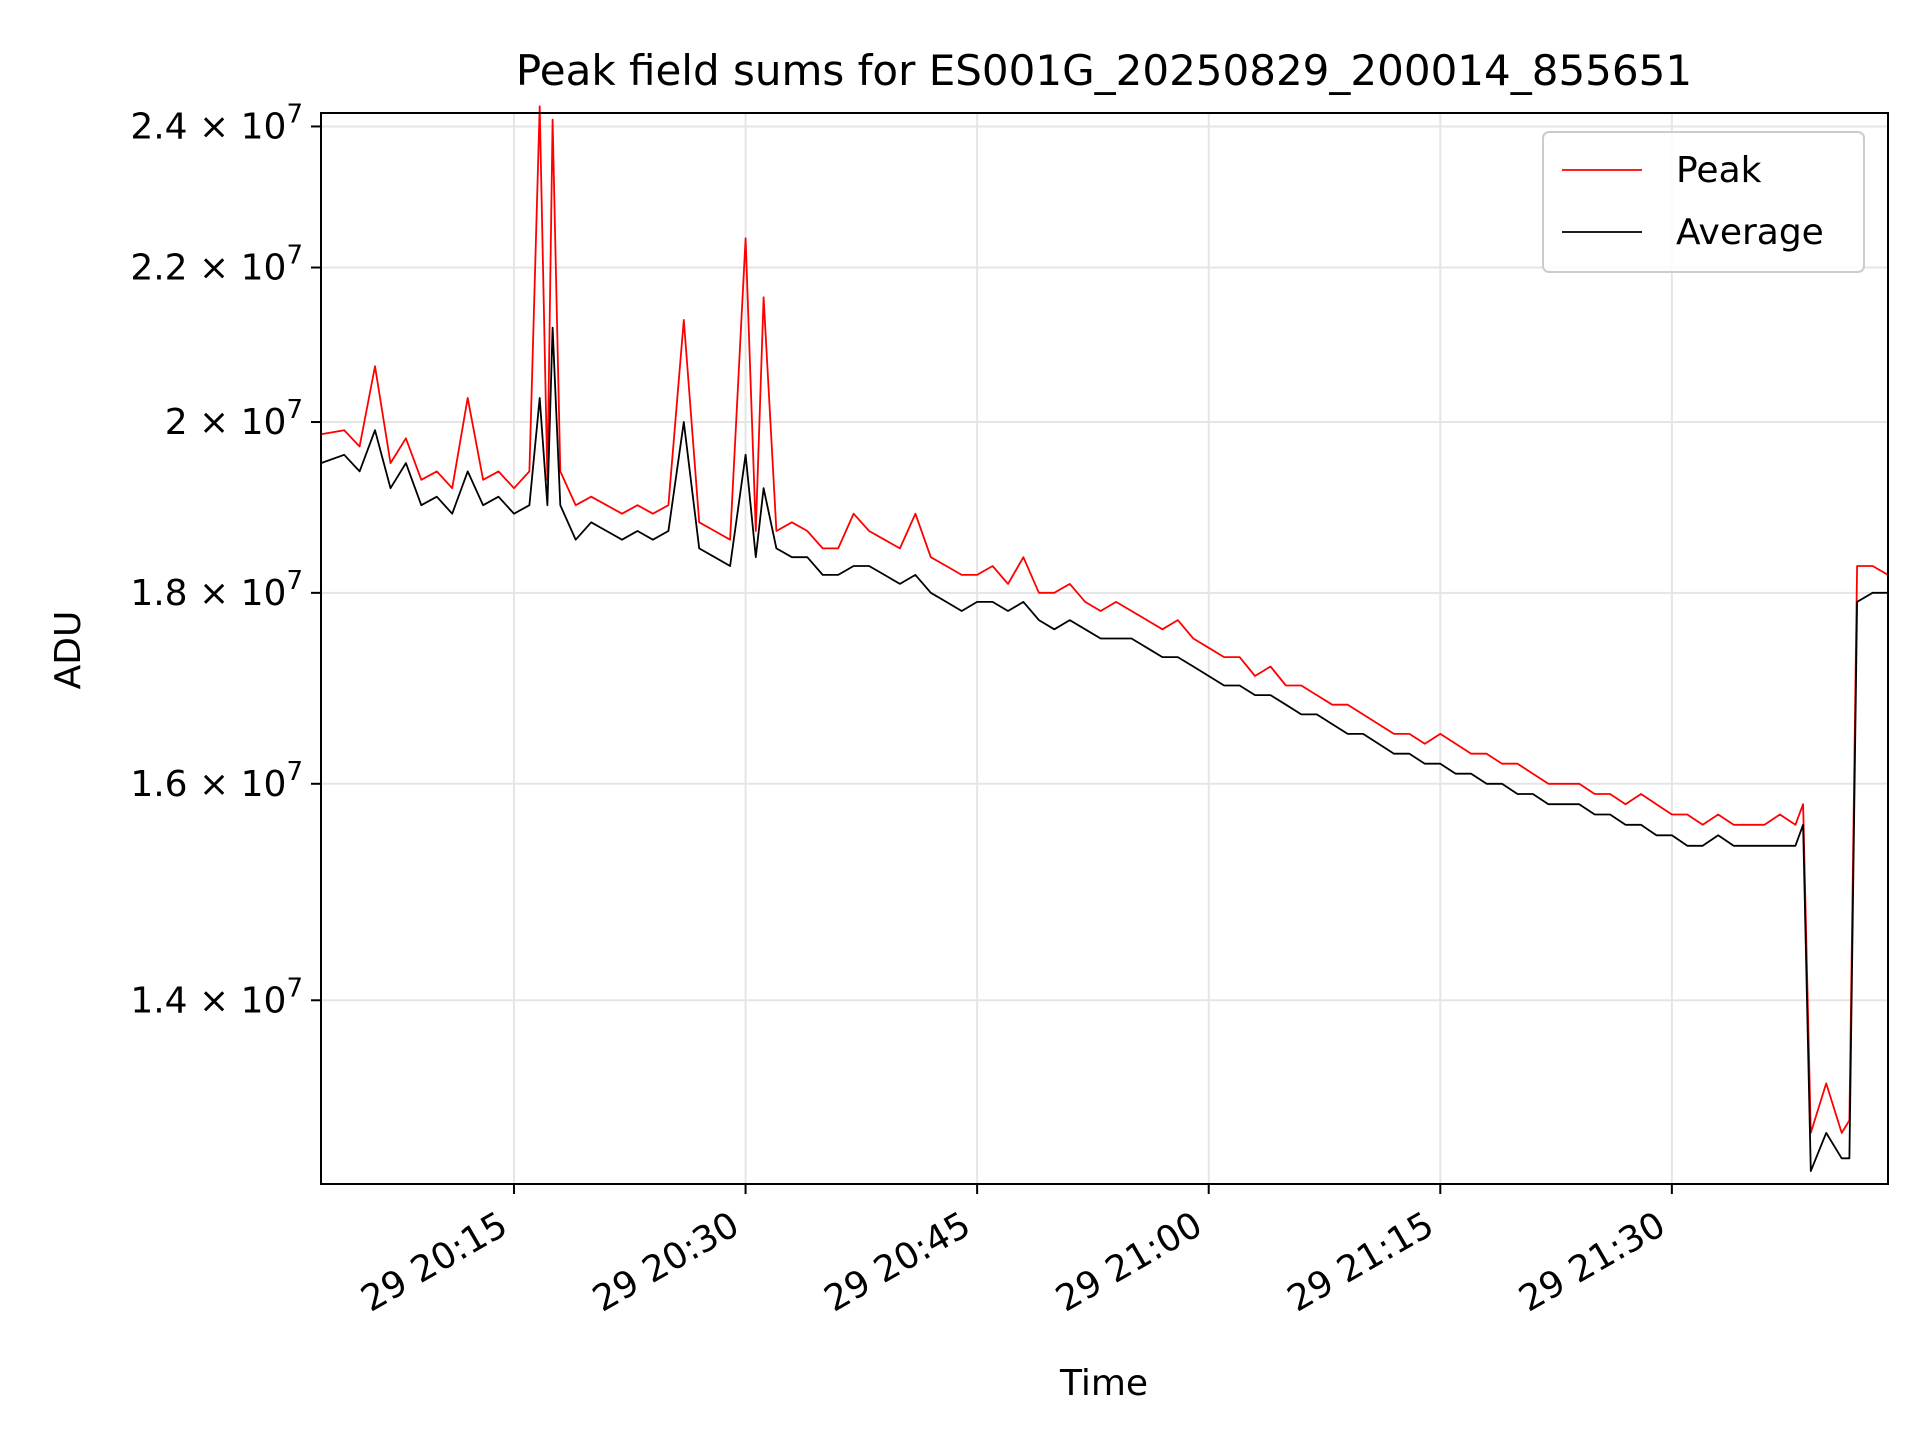 Image resolution: width=1920 pixels, height=1440 pixels. Describe the element at coordinates (1103, 1383) in the screenshot. I see `x-axis-label: Time` at that location.